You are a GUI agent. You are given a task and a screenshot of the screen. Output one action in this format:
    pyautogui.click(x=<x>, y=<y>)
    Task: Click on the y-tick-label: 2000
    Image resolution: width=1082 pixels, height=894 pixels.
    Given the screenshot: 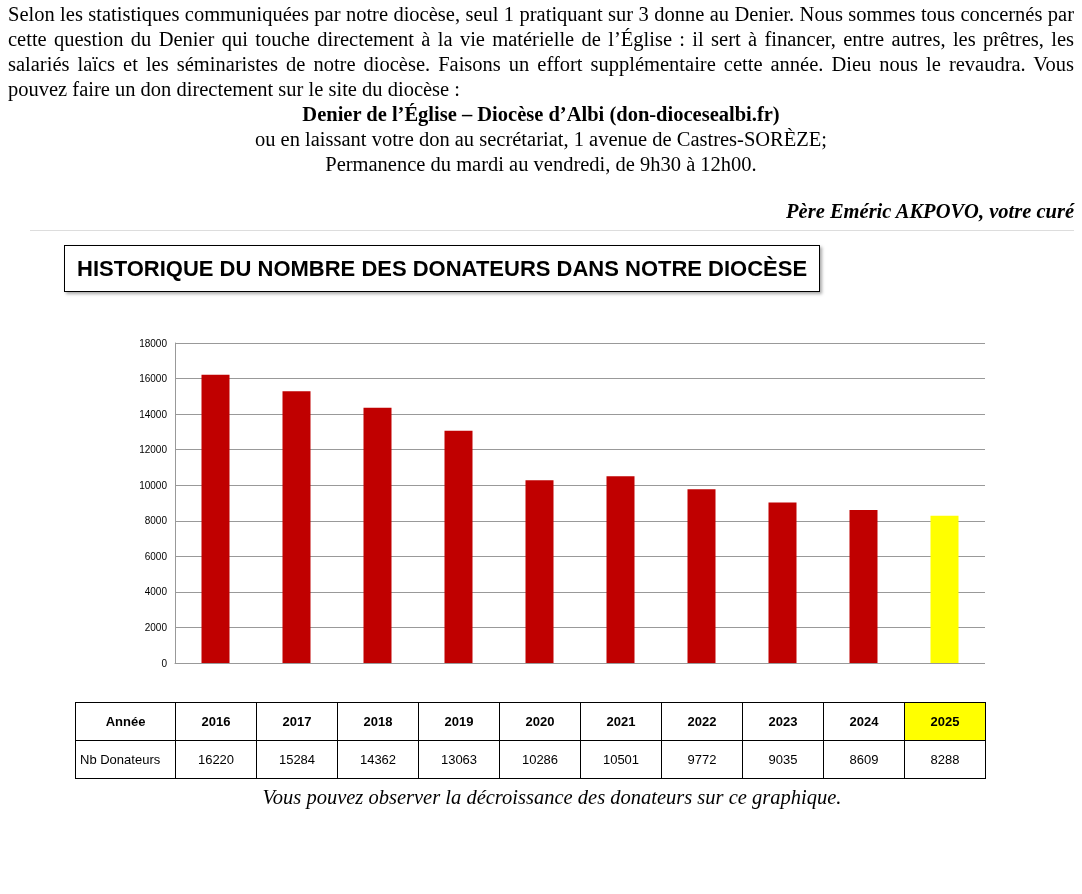 What is the action you would take?
    pyautogui.click(x=156, y=627)
    